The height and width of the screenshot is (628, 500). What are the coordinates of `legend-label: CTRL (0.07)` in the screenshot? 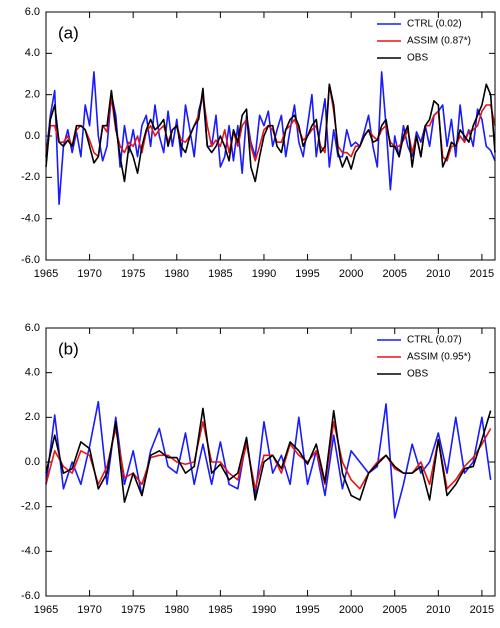 It's located at (434, 340).